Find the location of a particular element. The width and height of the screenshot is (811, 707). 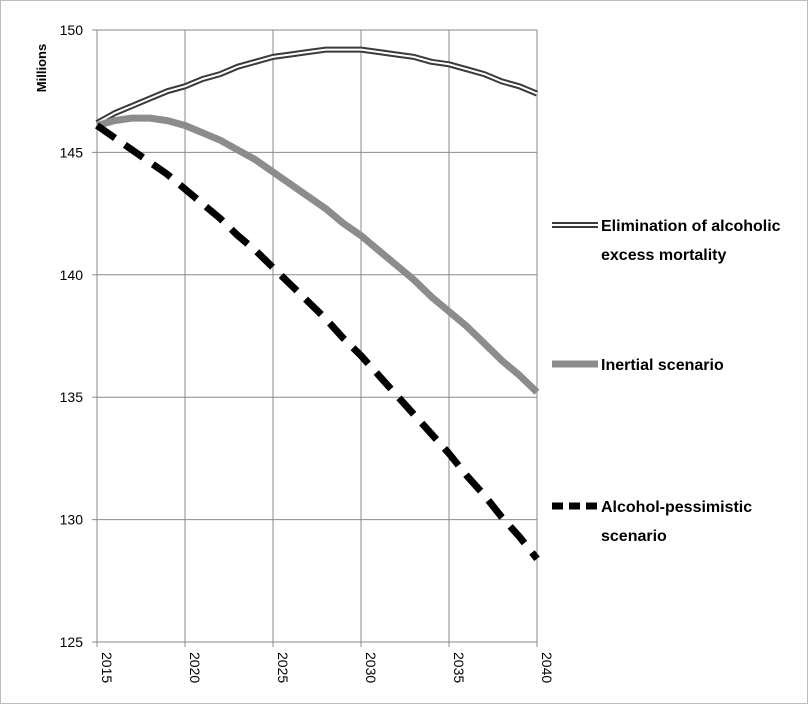

y-tick-label: 150 is located at coordinates (72, 30).